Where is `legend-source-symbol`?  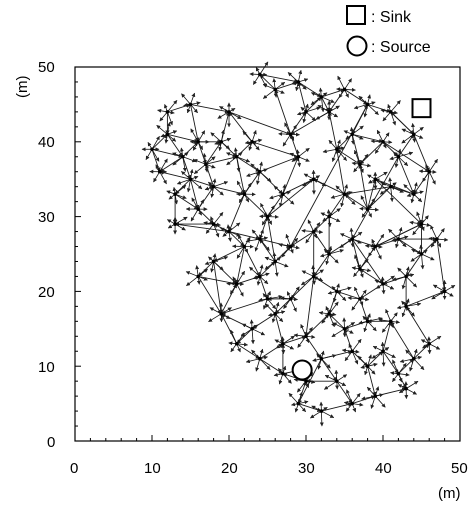
legend-source-symbol is located at coordinates (357, 46).